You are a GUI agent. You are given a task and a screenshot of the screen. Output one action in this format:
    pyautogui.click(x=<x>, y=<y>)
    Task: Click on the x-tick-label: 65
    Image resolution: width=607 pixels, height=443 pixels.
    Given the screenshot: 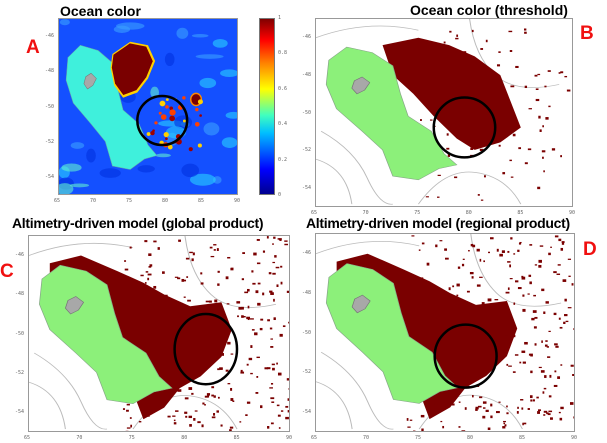 What is the action you would take?
    pyautogui.click(x=314, y=438)
    